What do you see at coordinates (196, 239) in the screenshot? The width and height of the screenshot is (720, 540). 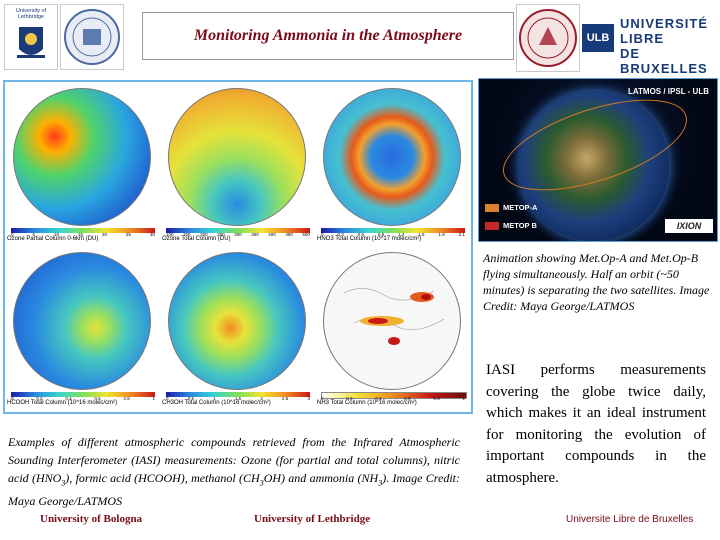 I see `label-ozone-total: Ozone Total Column (DU)` at bounding box center [196, 239].